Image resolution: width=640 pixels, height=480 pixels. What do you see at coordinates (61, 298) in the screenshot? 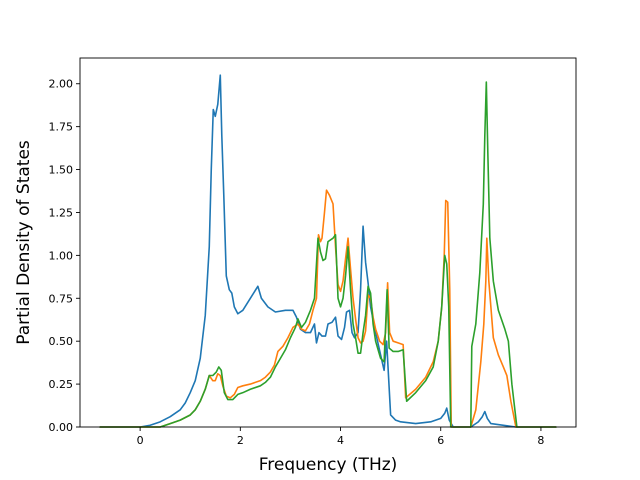
I see `y-tick-label: 0.75` at bounding box center [61, 298].